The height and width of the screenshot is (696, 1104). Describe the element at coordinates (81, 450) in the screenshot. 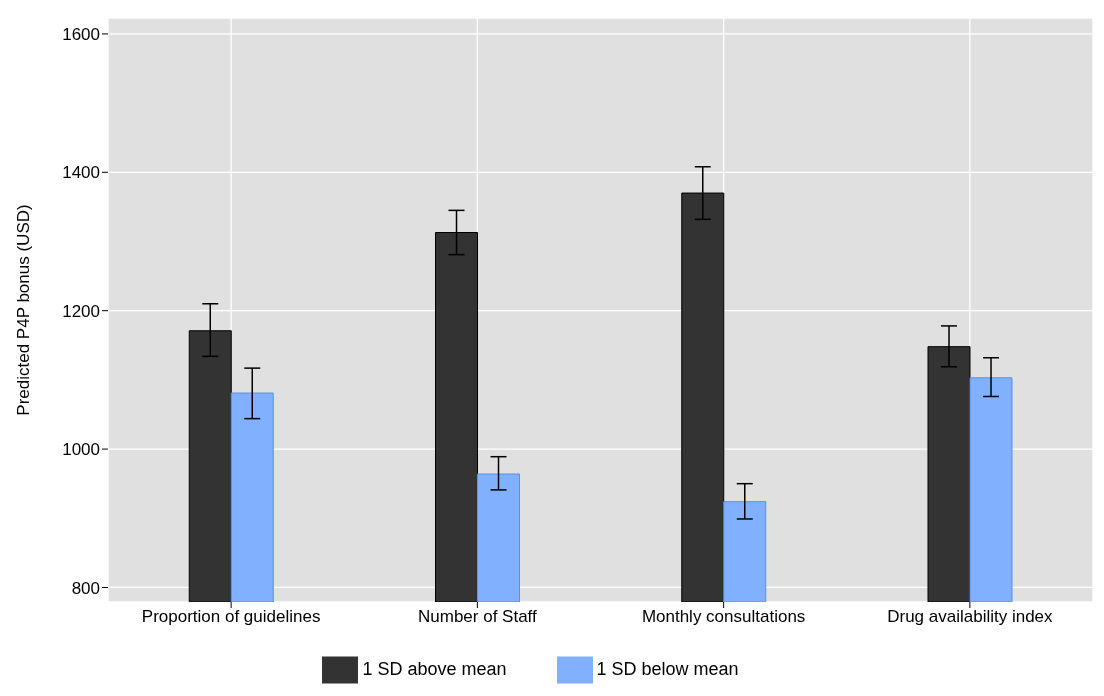

I see `y-tick-label: 1000` at that location.